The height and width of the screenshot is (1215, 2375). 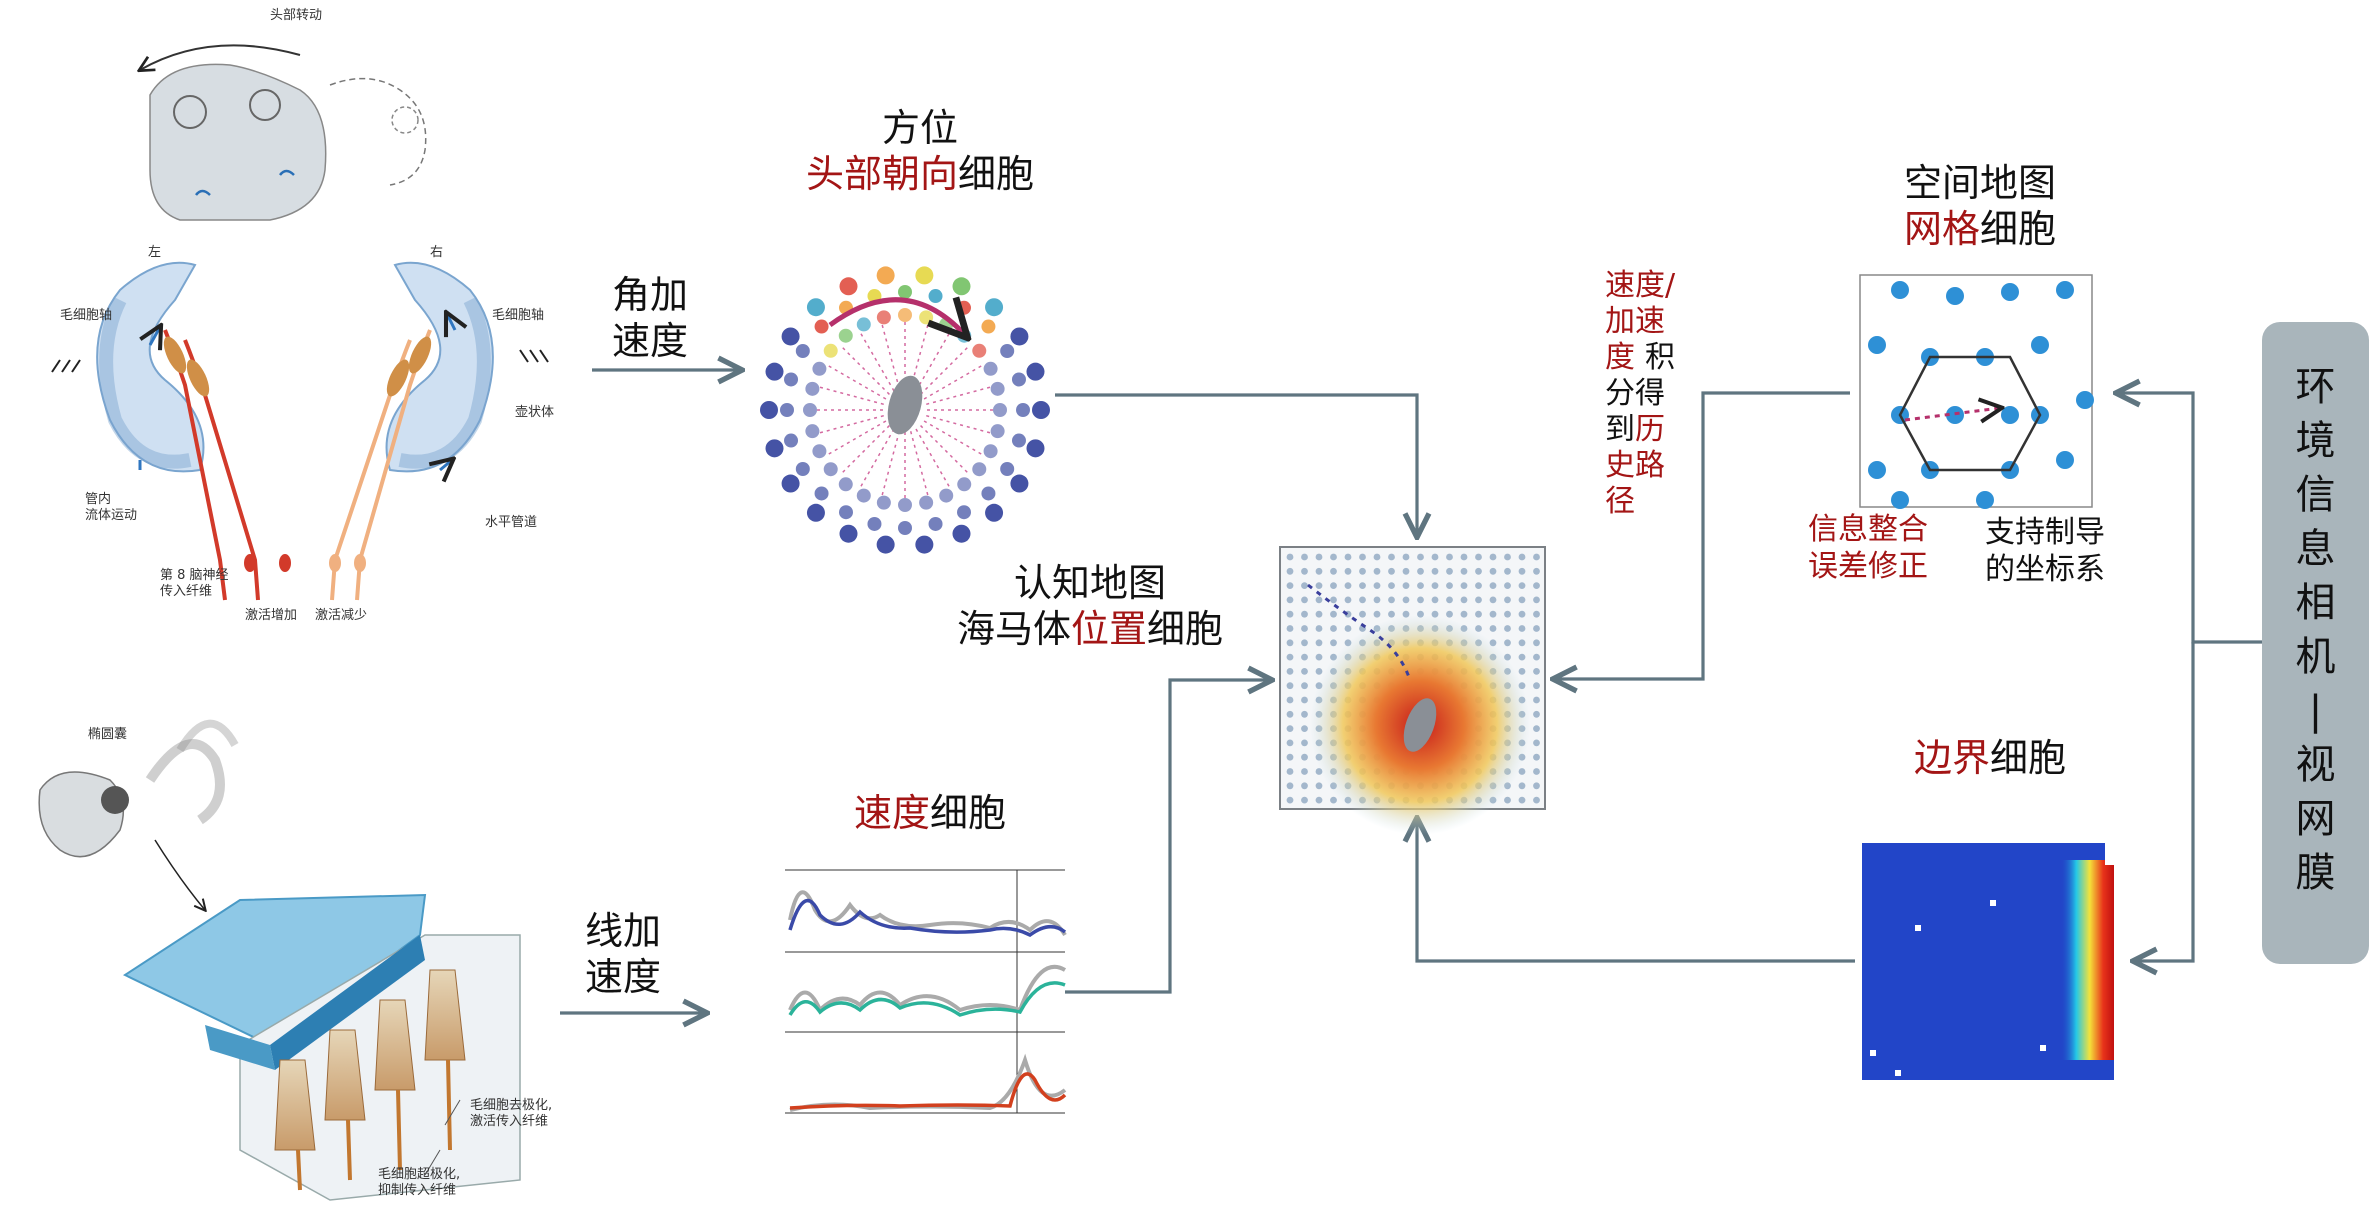 What do you see at coordinates (927, 918) in the screenshot?
I see `trace-1-blue` at bounding box center [927, 918].